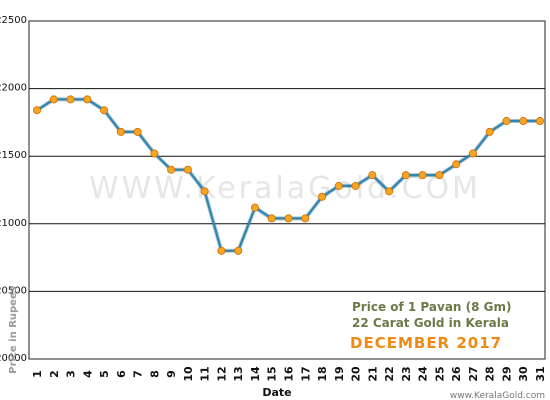  Describe the element at coordinates (523, 374) in the screenshot. I see `x-tick-label: 30` at that location.